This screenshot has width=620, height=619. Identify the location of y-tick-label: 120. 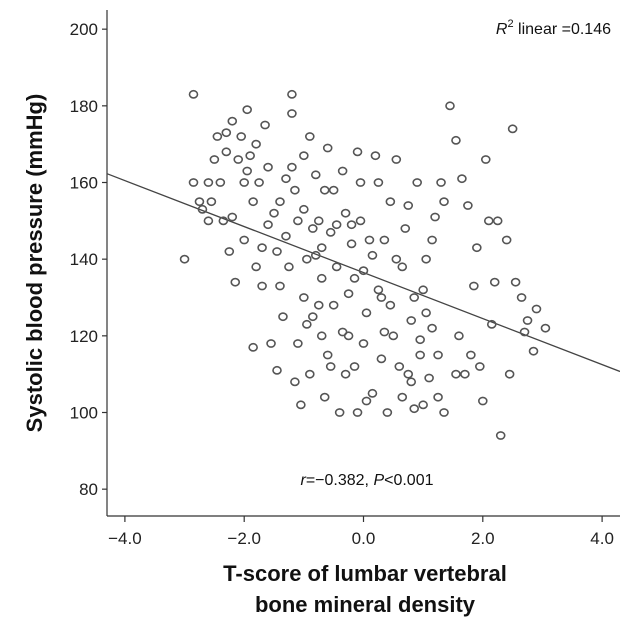
(84, 336).